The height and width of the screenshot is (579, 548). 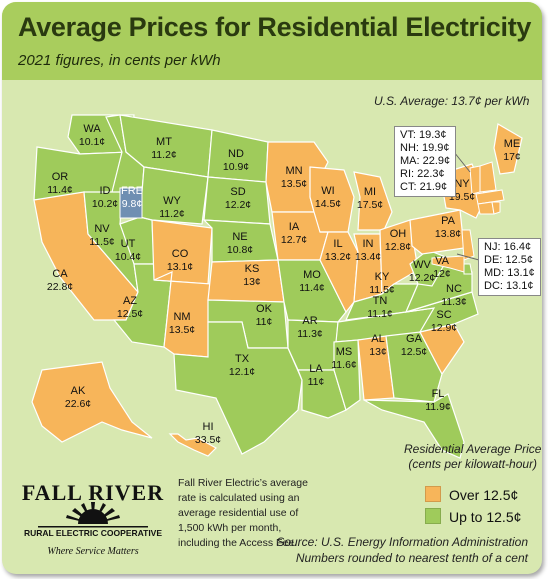 What do you see at coordinates (130, 314) in the screenshot?
I see `state-value-az: 12.5¢` at bounding box center [130, 314].